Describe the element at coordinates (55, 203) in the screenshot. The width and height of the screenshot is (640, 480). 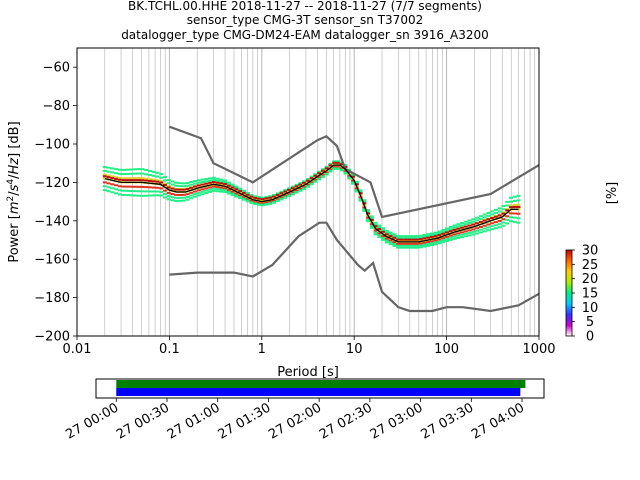
I see `y-axis-ticks: −200 −180 −160 −140 −120 −100 −80 −60` at that location.